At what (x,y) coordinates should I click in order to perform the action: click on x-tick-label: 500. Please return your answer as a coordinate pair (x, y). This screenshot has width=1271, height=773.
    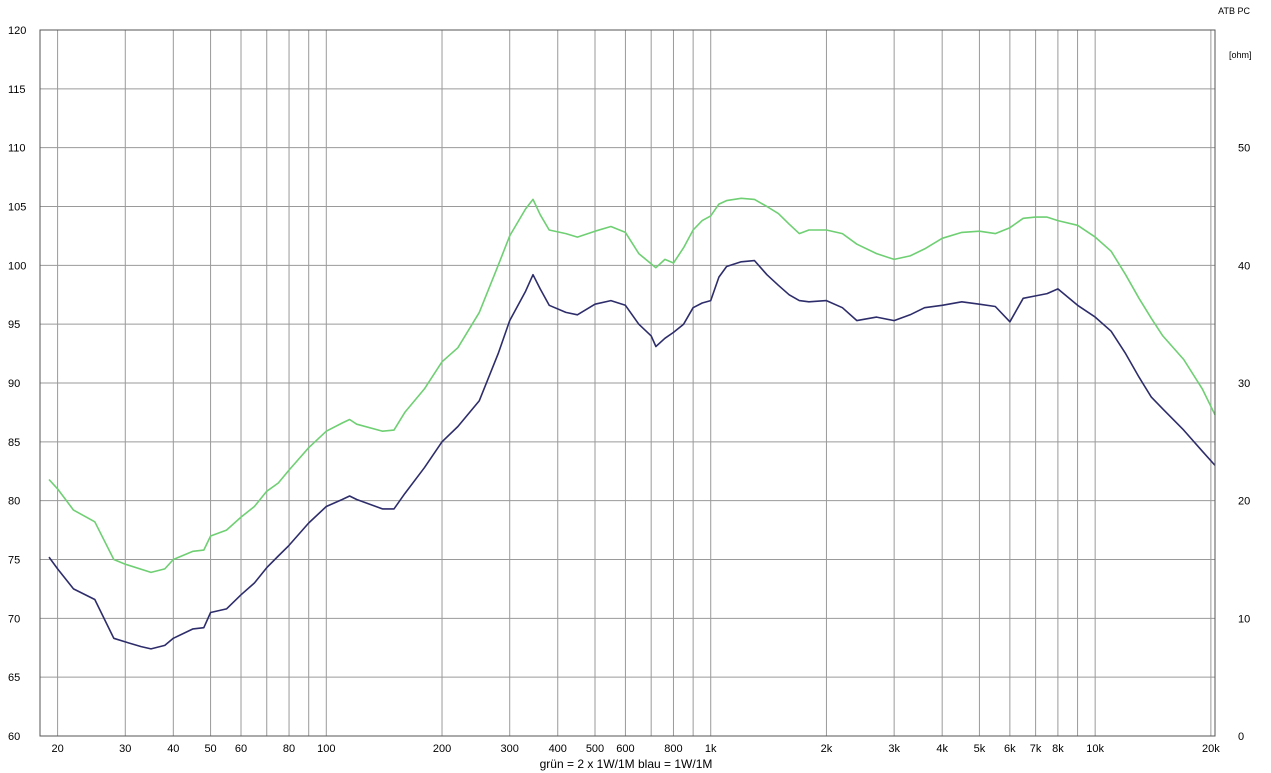
    Looking at the image, I should click on (595, 749).